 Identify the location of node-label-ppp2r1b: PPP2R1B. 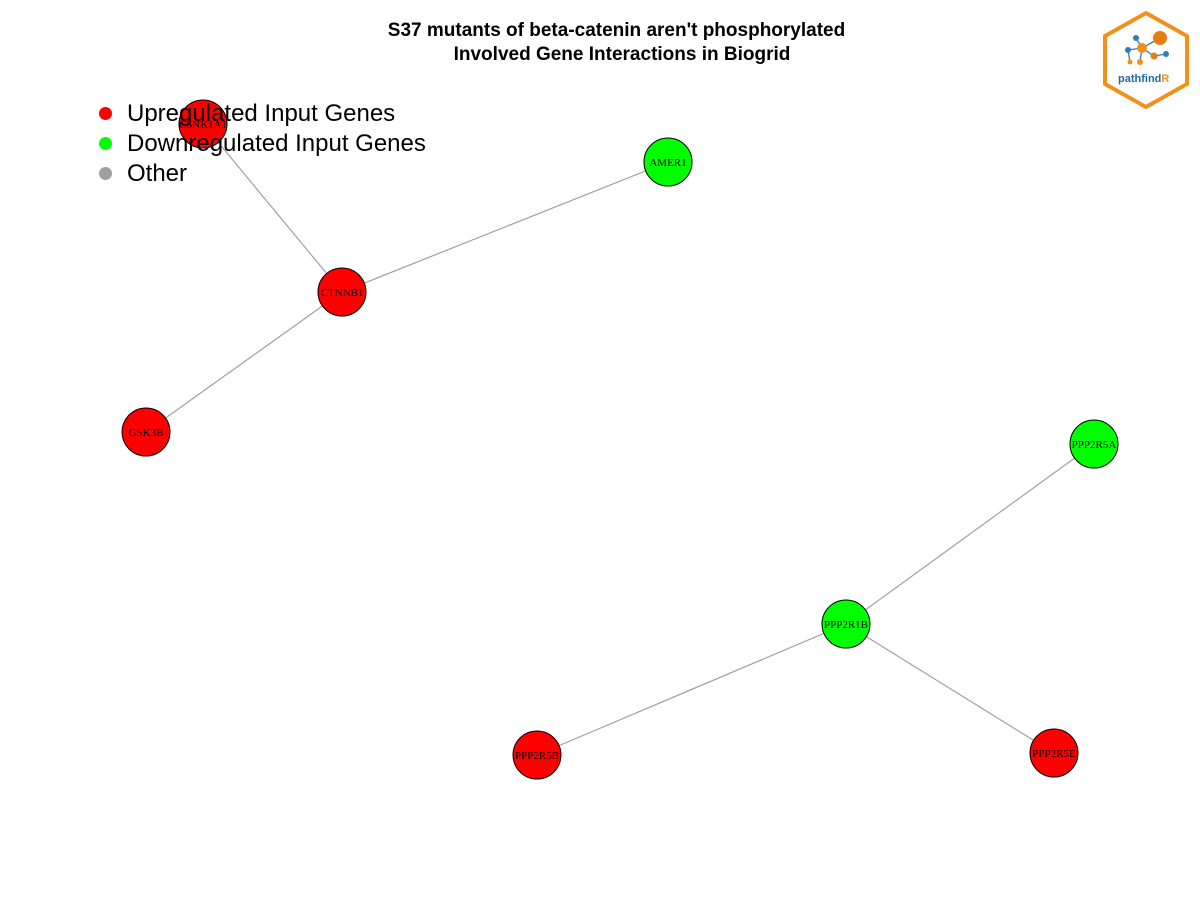
(846, 625).